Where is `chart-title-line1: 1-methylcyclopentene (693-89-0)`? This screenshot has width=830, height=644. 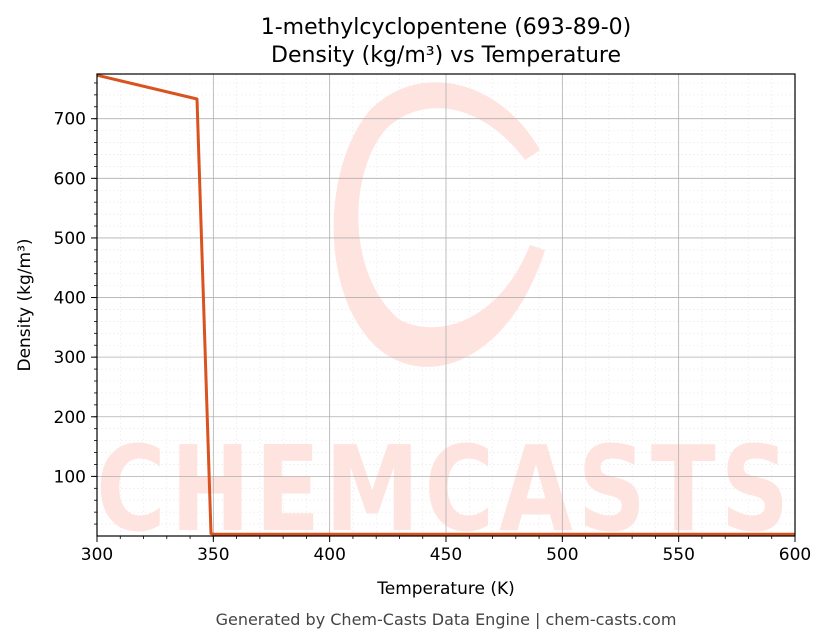
chart-title-line1: 1-methylcyclopentene (693-89-0) is located at coordinates (446, 27).